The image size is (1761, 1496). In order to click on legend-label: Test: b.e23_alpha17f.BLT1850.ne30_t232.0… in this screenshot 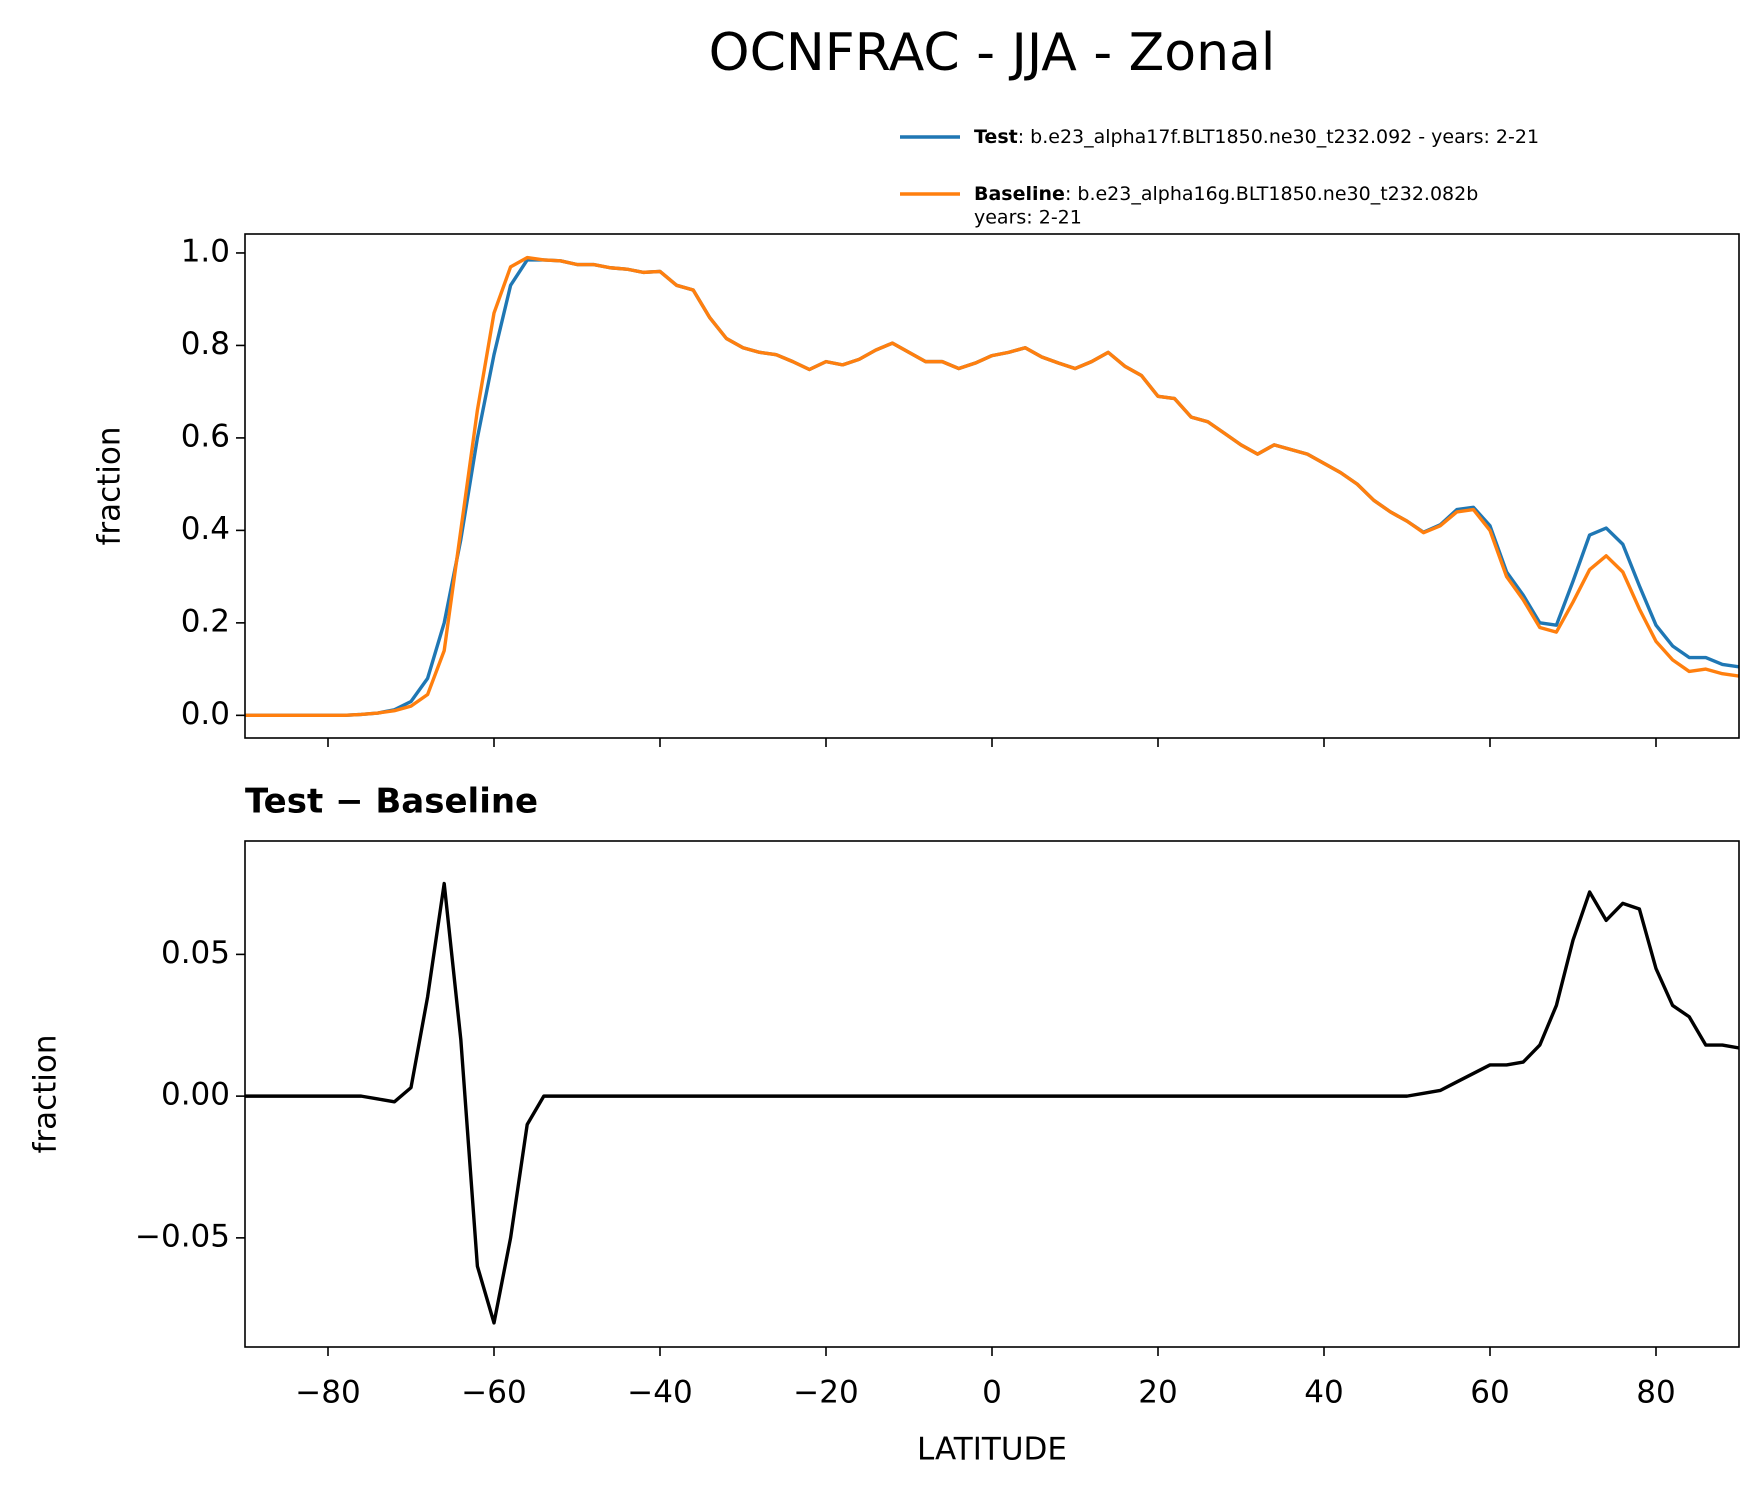, I will do `click(1256, 137)`.